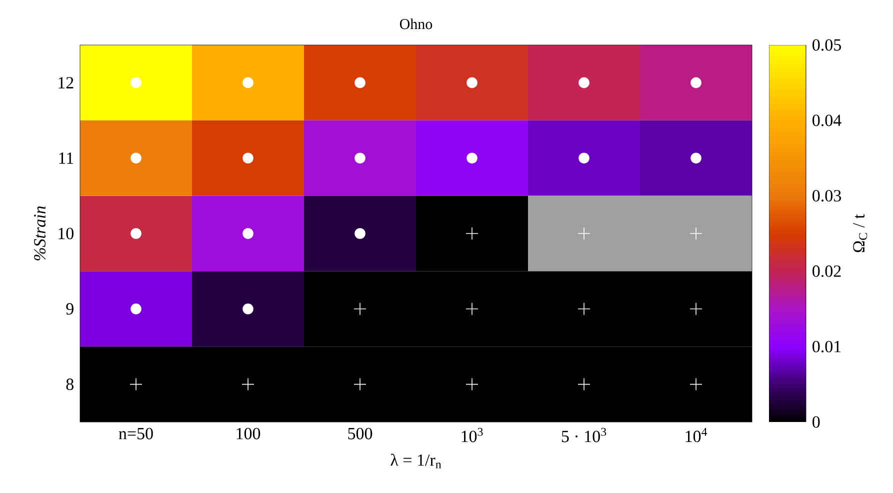 This screenshot has height=493, width=893. I want to click on chart-title: Ohno, so click(416, 24).